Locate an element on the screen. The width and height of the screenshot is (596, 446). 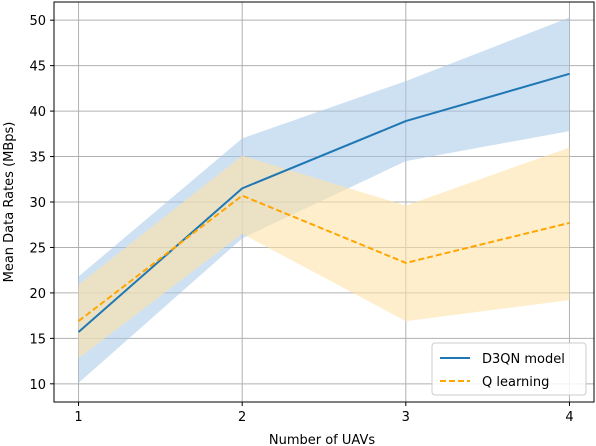
x-tick-label: 3 is located at coordinates (406, 417).